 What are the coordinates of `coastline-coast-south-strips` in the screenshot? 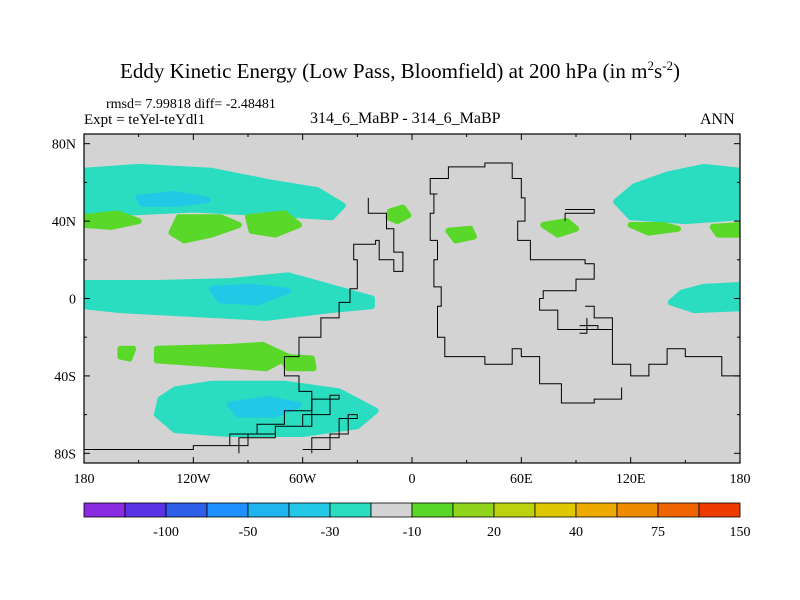 It's located at (284, 424).